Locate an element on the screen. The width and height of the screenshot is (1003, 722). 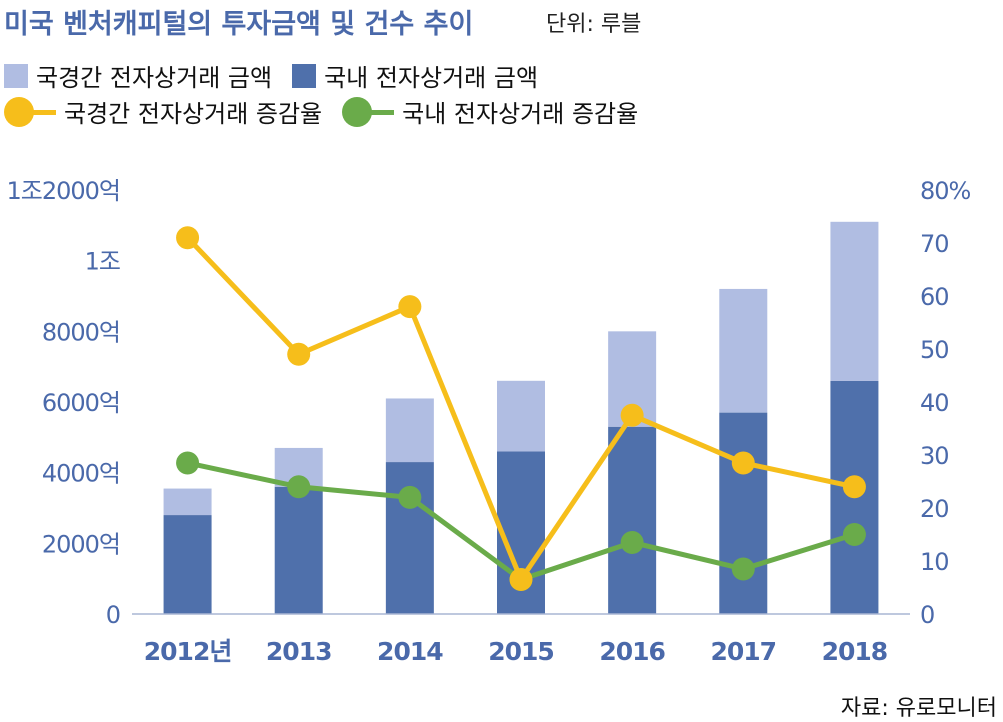
left-tick-label: 2000억 is located at coordinates (81, 544).